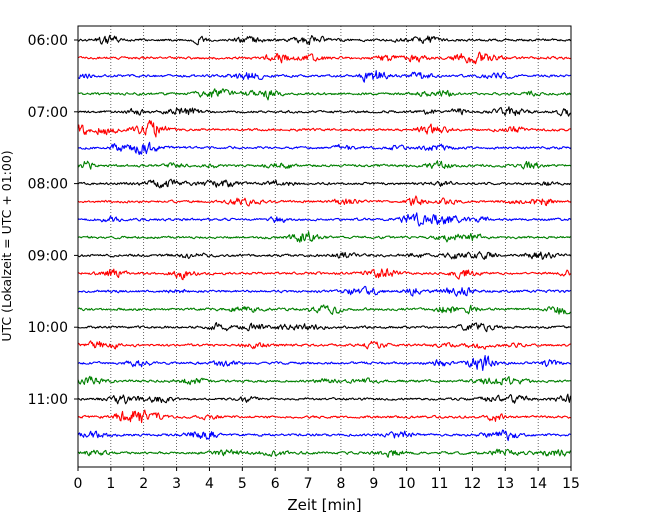 This screenshot has width=650, height=520. What do you see at coordinates (472, 484) in the screenshot?
I see `x-tick-label: 12` at bounding box center [472, 484].